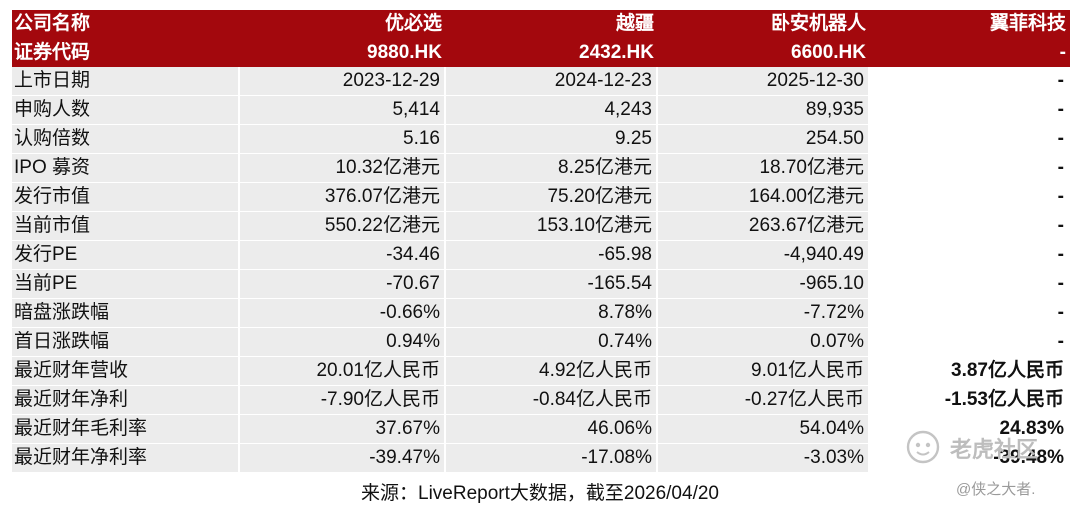 The height and width of the screenshot is (512, 1080). I want to click on table-row: 发行PE -34.46 -65.98 -4,940.49-, so click(541, 256).